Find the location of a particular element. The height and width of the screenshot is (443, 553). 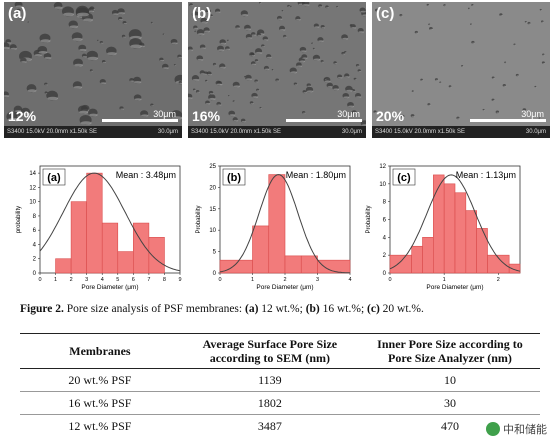

cell-inner: 30 is located at coordinates (449, 403).